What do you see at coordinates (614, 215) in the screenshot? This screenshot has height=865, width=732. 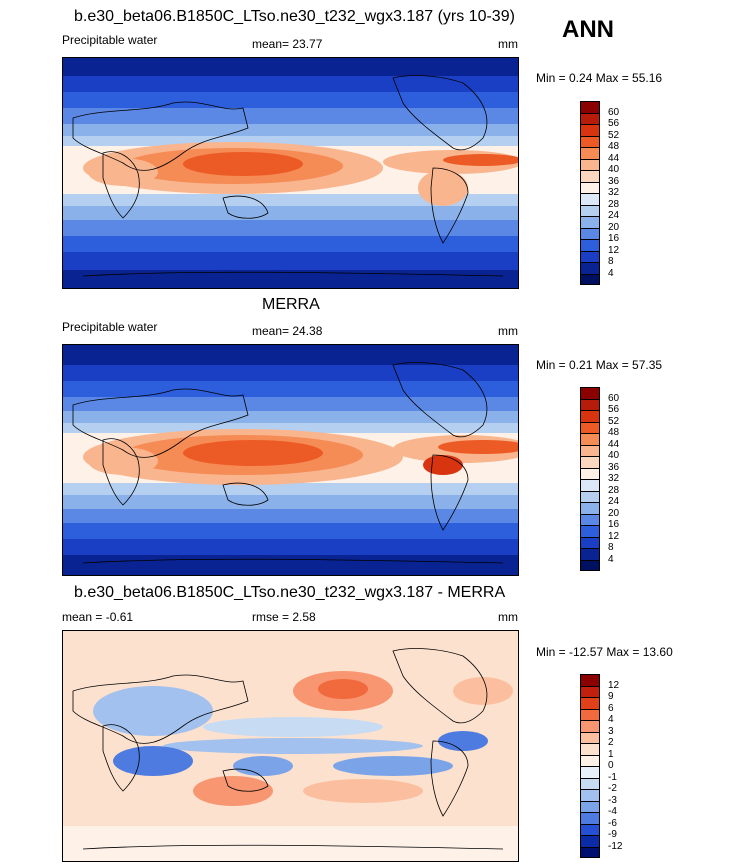 I see `colorbar-level-label: 24` at bounding box center [614, 215].